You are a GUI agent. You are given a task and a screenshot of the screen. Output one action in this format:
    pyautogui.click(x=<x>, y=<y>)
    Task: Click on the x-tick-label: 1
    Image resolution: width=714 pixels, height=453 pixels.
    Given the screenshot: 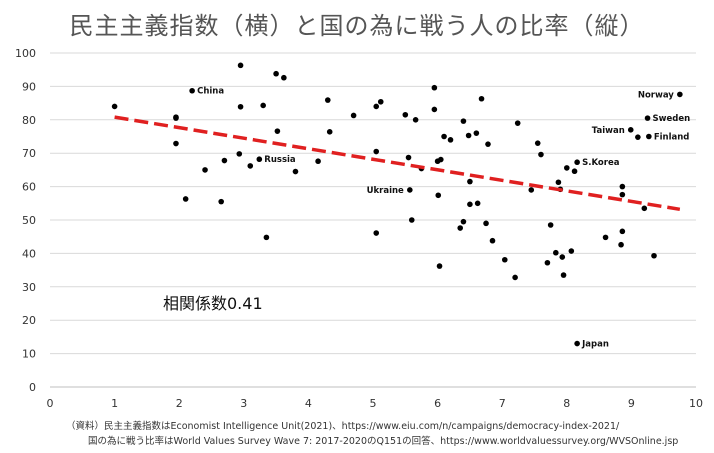 What is the action you would take?
    pyautogui.click(x=114, y=403)
    